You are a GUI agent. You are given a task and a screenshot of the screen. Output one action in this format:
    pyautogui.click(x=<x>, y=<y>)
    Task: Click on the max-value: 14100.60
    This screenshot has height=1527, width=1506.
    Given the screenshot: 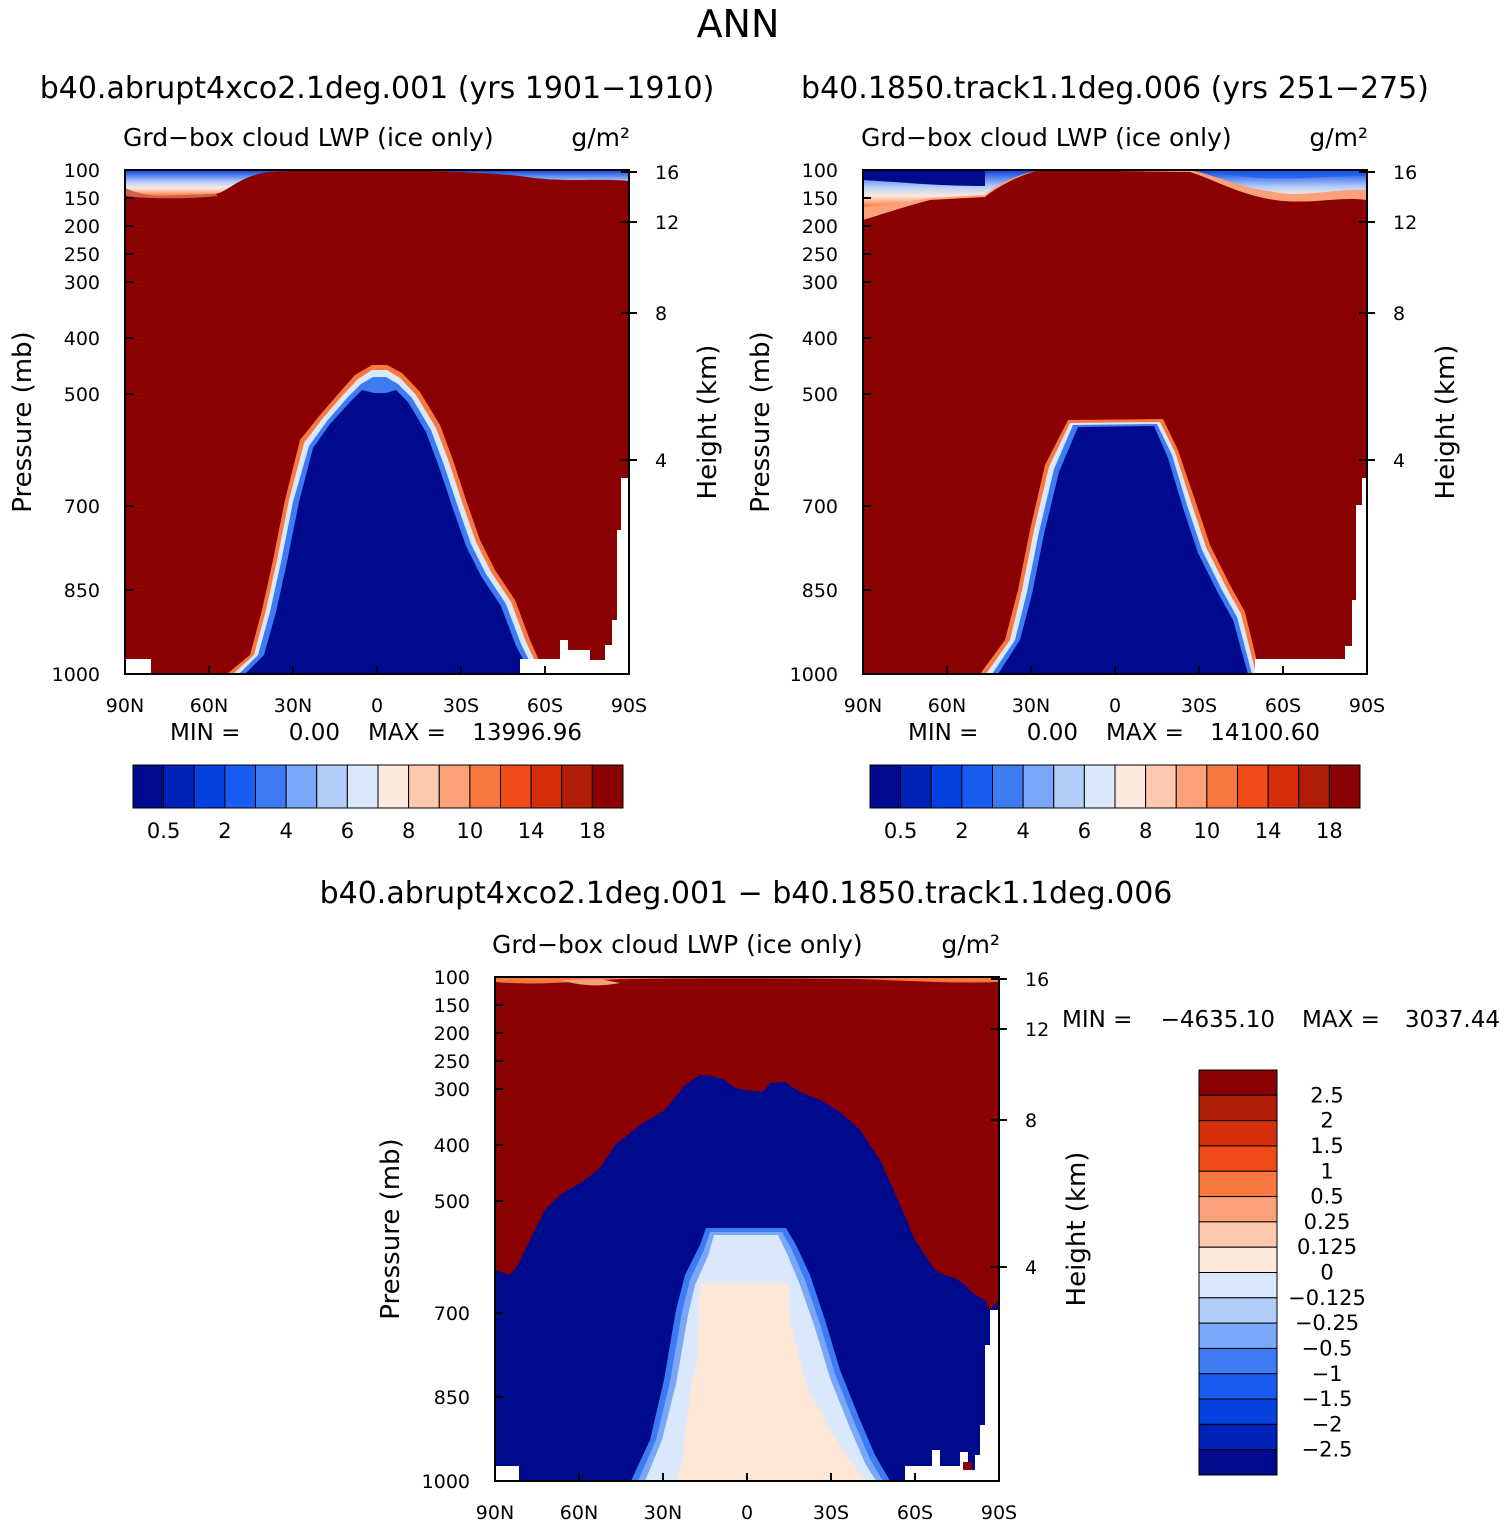 What is the action you would take?
    pyautogui.click(x=1265, y=733)
    